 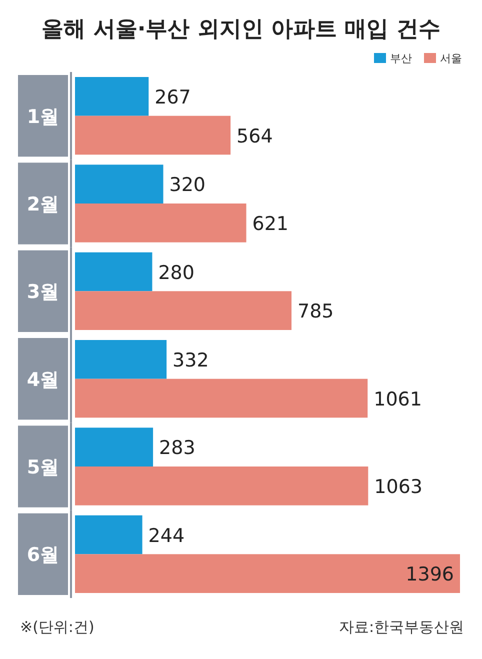 I want to click on legend-label: 부산, so click(x=401, y=58).